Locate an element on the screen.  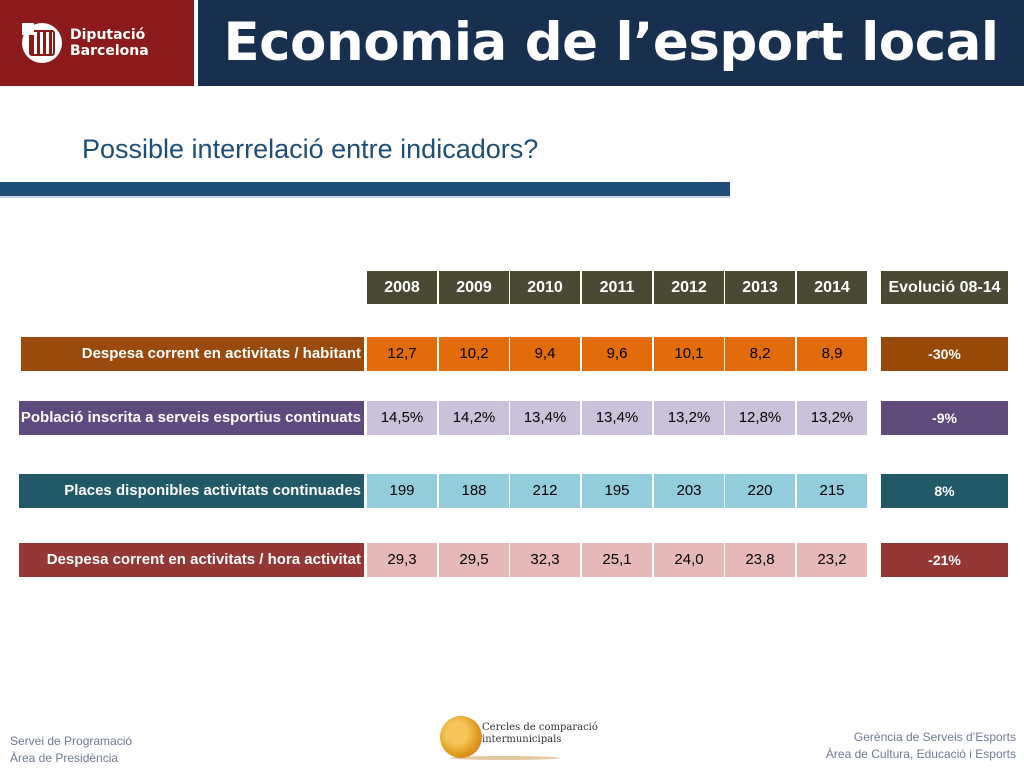
cercles-logo: Cercles de comparació intermunicipals is located at coordinates (519, 739).